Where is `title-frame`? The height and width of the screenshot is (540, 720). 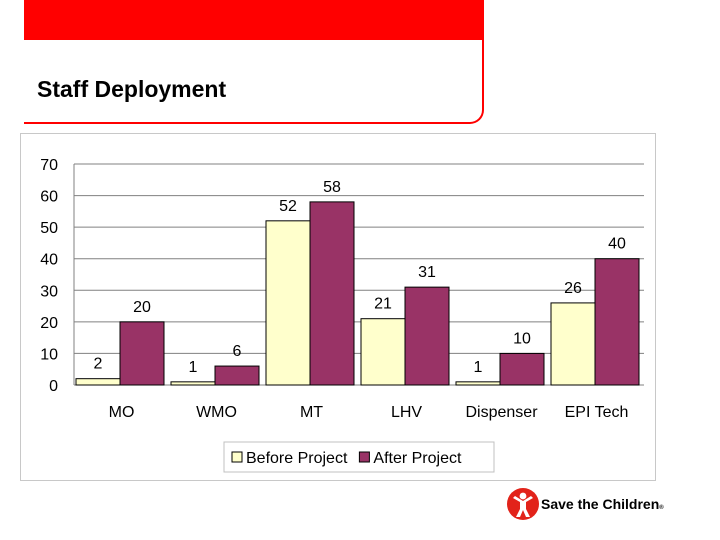 title-frame is located at coordinates (254, 82).